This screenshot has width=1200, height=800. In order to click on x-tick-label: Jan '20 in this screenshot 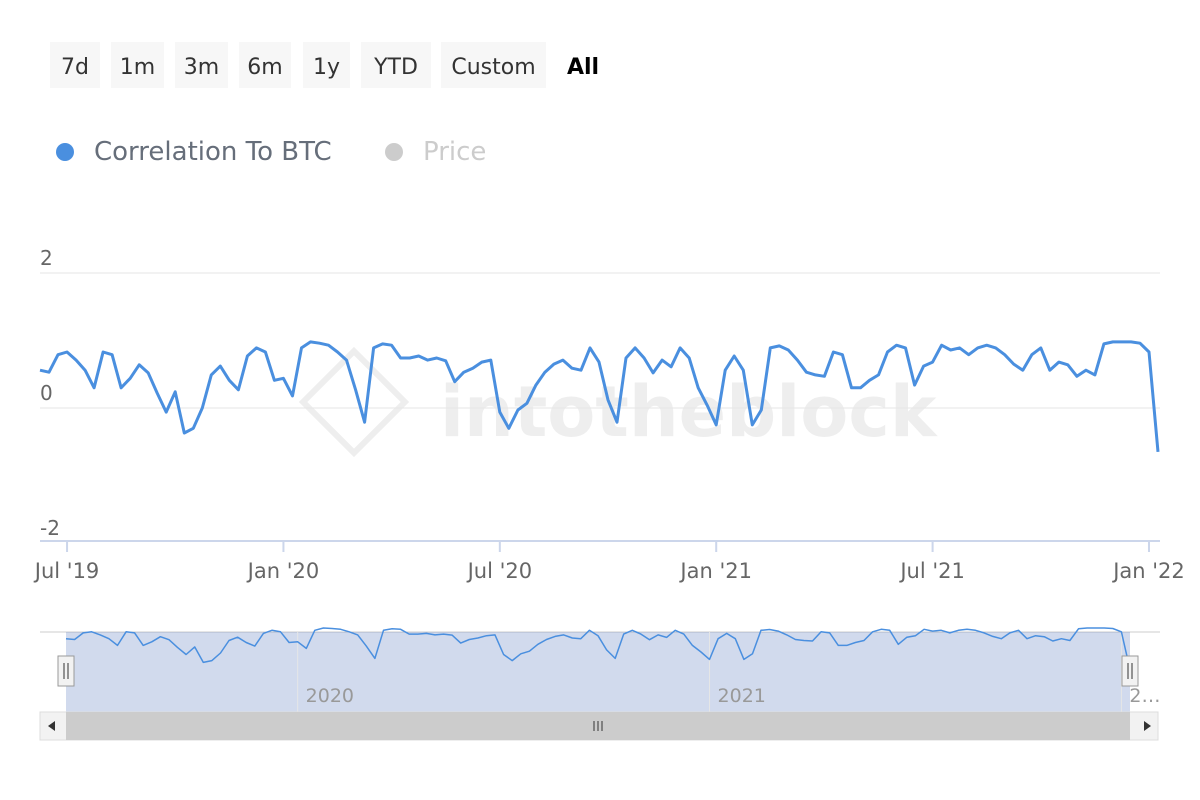, I will do `click(283, 571)`.